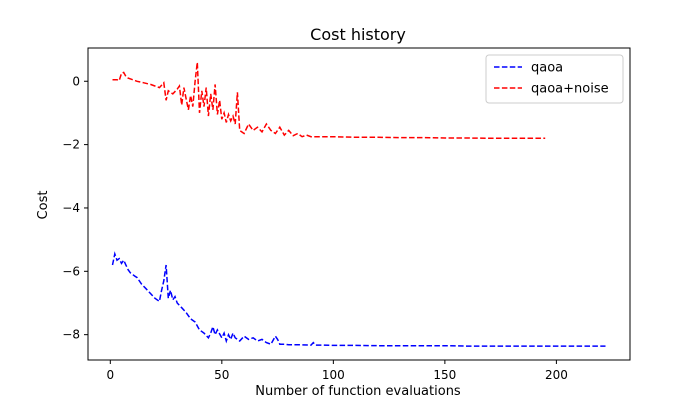 The height and width of the screenshot is (400, 700). Describe the element at coordinates (329, 101) in the screenshot. I see `series-line-qaoa-noise` at that location.